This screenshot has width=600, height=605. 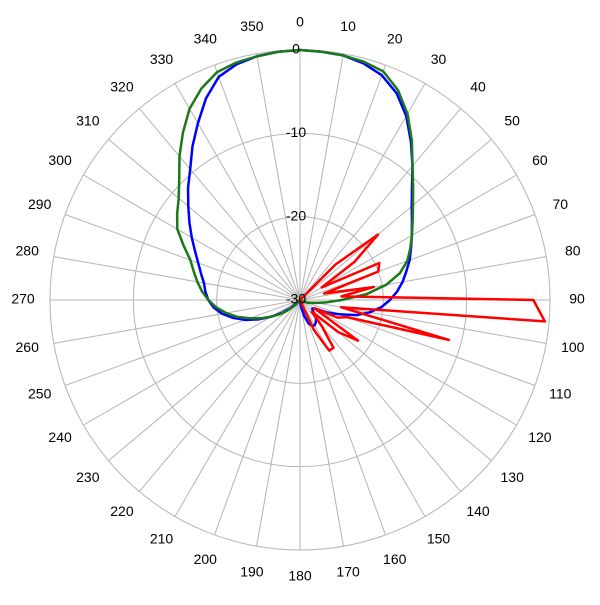 I want to click on angle-tick-label: 330, so click(x=162, y=59).